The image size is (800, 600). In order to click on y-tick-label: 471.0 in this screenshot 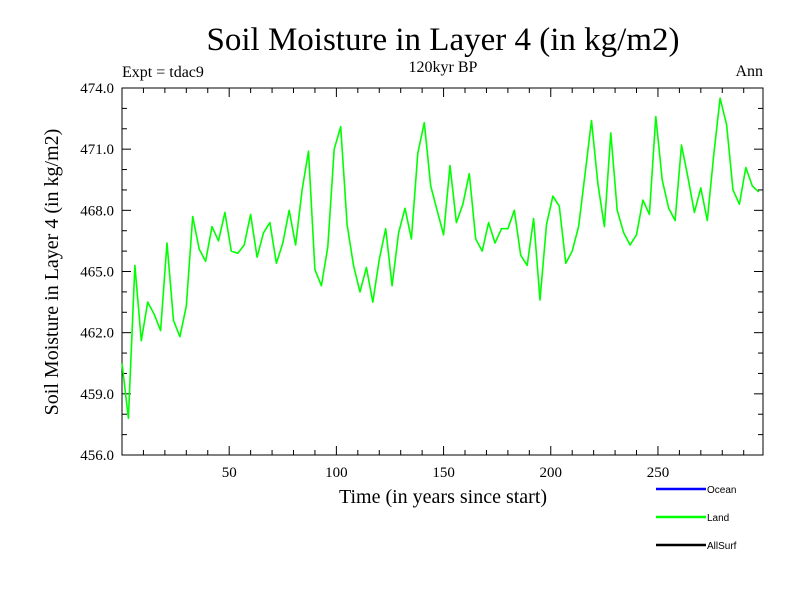, I will do `click(97, 150)`.